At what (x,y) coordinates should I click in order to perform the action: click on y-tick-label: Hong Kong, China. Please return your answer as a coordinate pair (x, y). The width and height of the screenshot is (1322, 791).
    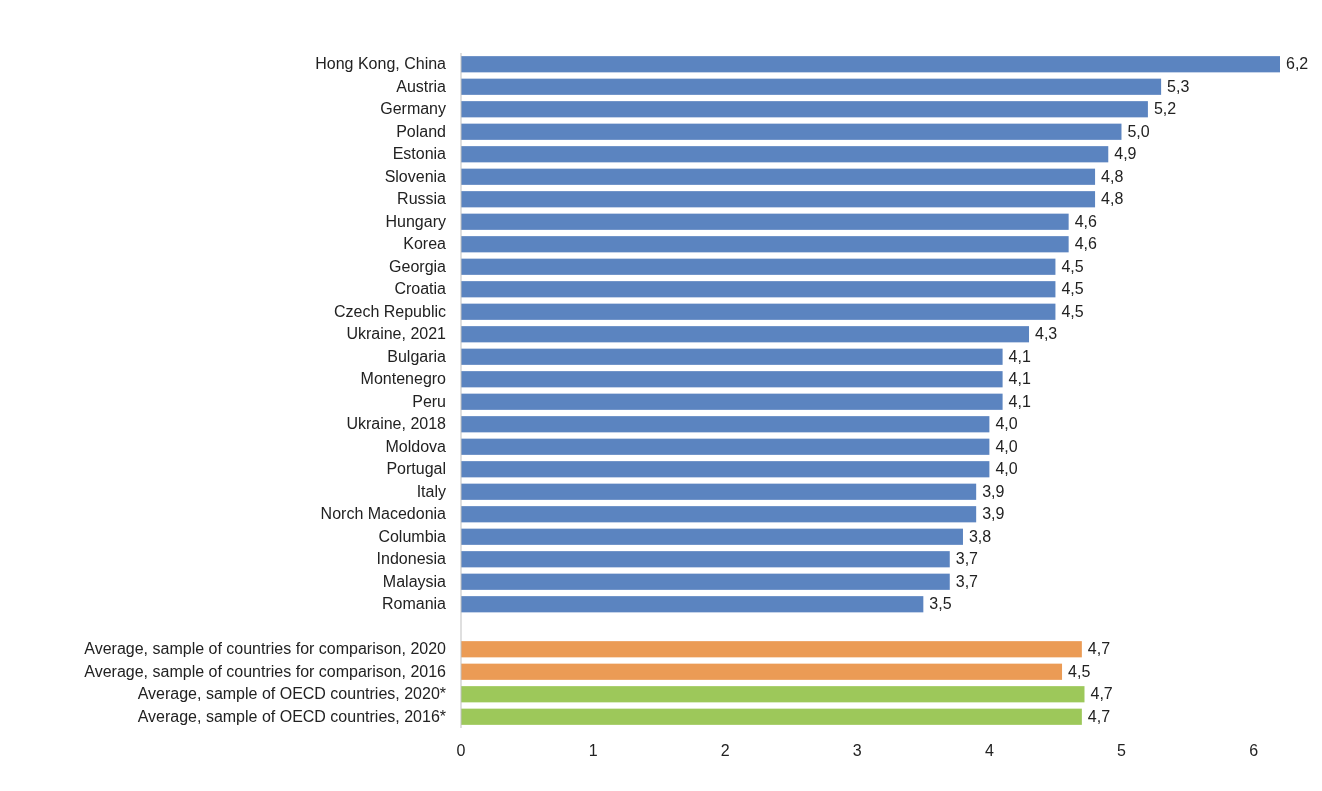
    Looking at the image, I should click on (381, 64).